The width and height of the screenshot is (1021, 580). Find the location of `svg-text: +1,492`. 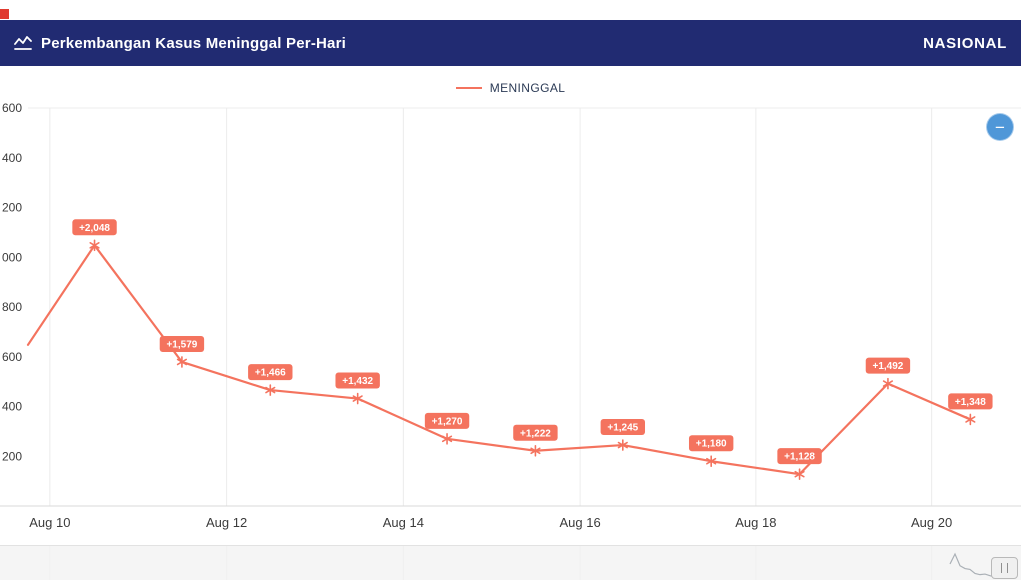

svg-text: +1,492 is located at coordinates (888, 366).